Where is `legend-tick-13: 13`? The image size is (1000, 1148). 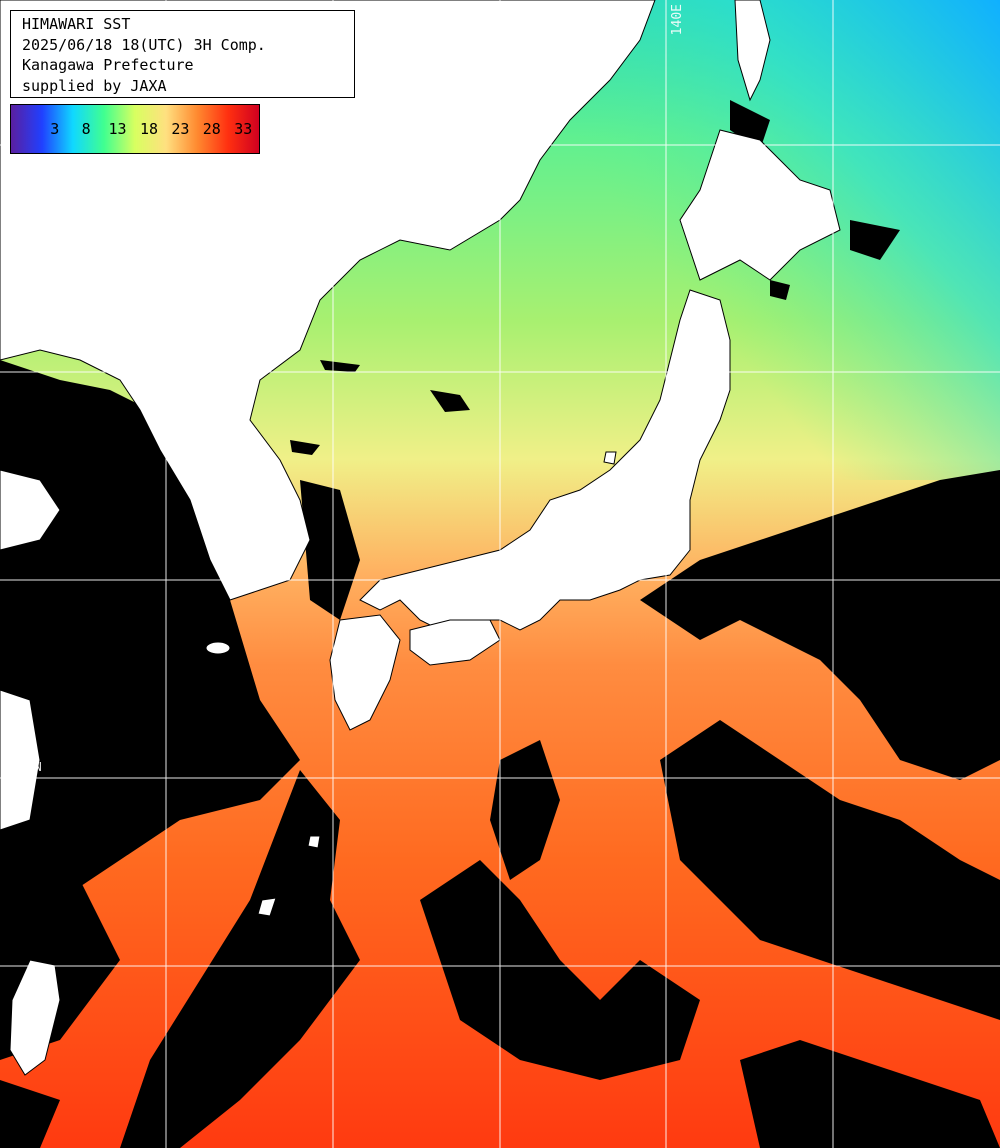 legend-tick-13: 13 is located at coordinates (117, 129).